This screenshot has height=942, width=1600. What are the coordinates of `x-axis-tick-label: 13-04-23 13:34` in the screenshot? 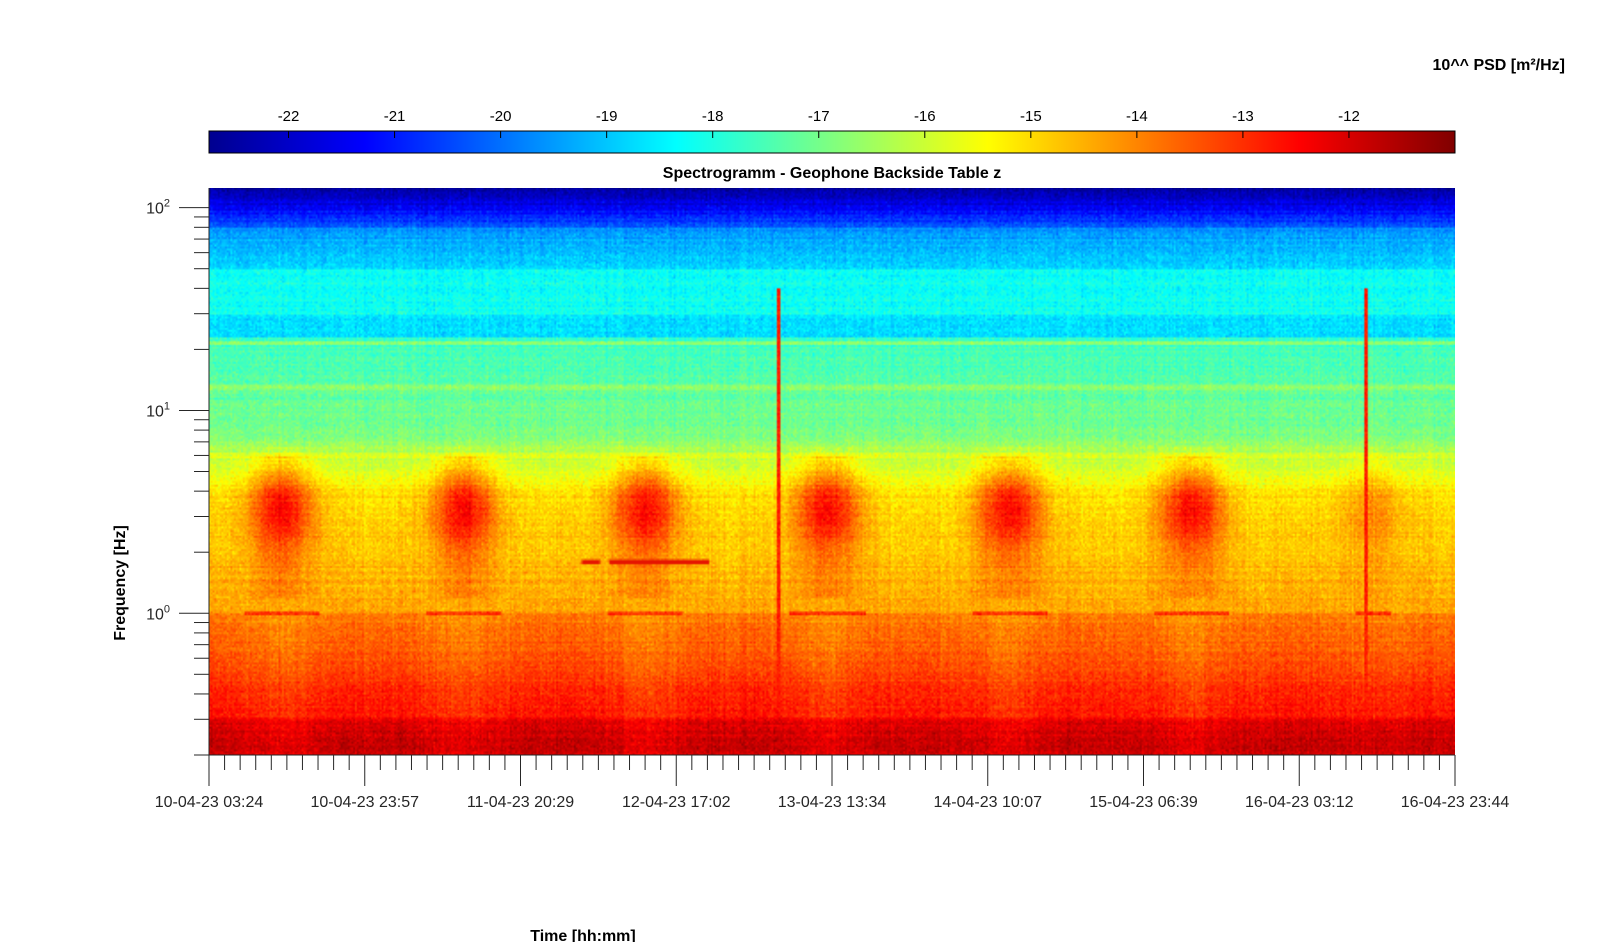 It's located at (832, 802).